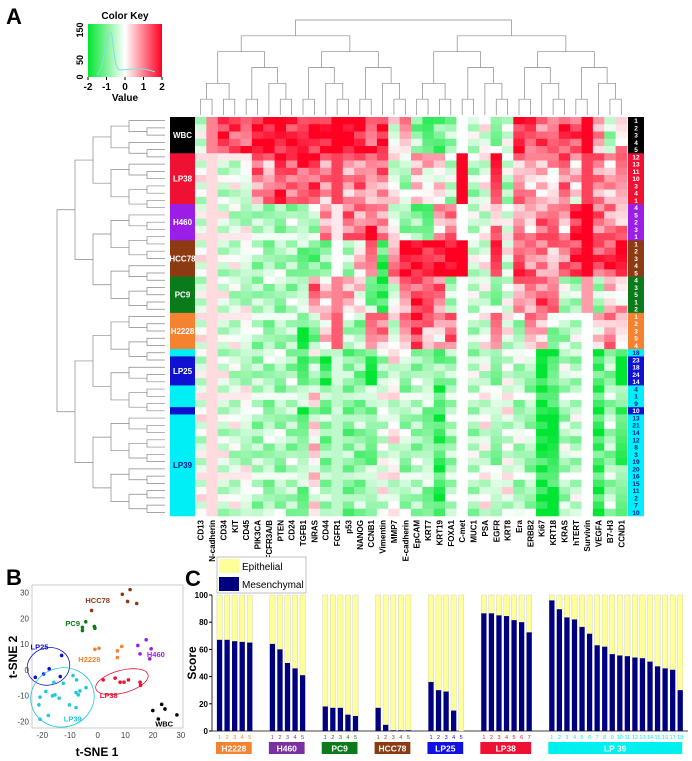 The image size is (692, 761). What do you see at coordinates (383, 537) in the screenshot?
I see `column-label: Vimentin` at bounding box center [383, 537].